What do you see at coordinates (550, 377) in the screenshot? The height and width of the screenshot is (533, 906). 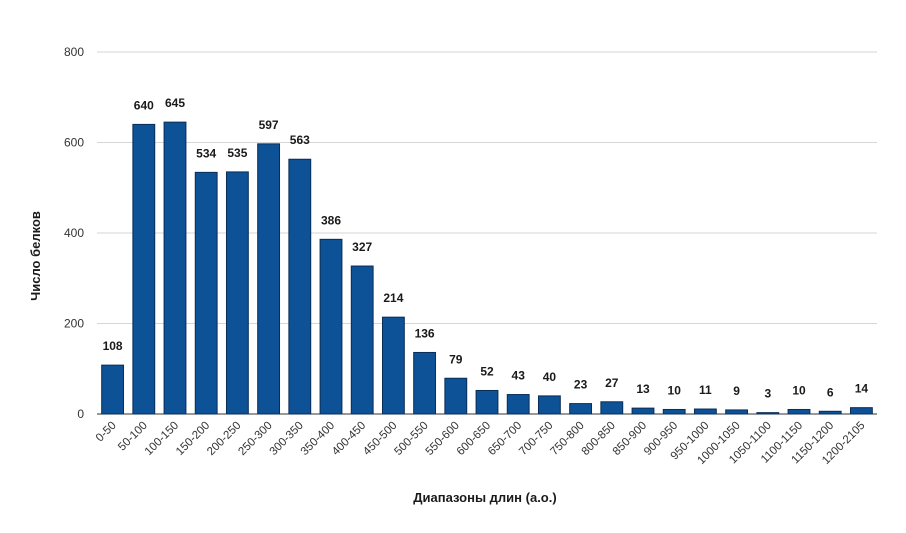 I see `data-label: 40` at bounding box center [550, 377].